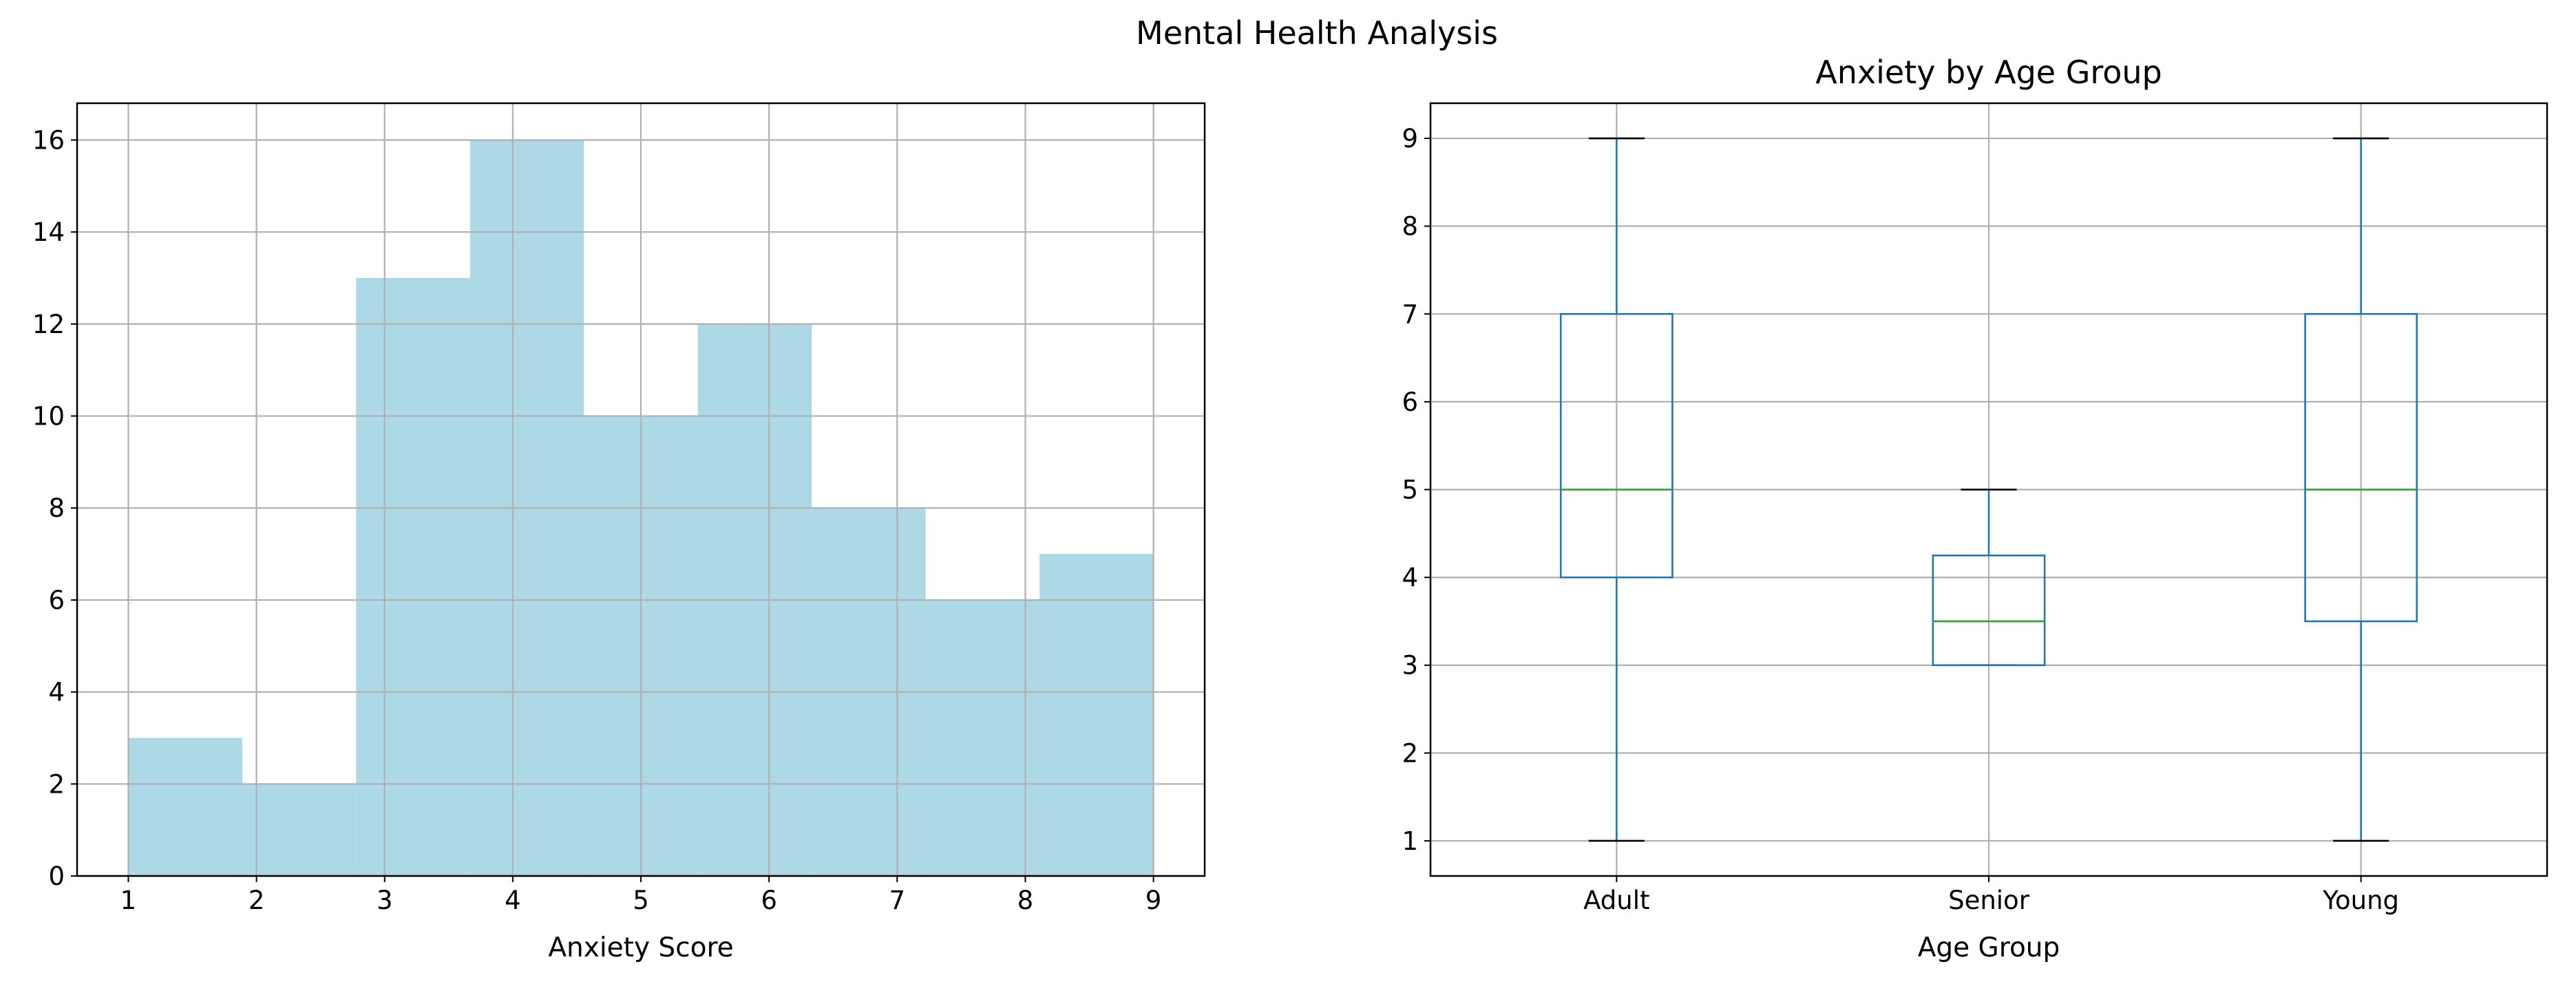 The height and width of the screenshot is (984, 2576). Describe the element at coordinates (1410, 666) in the screenshot. I see `y-tick-label: 3` at that location.